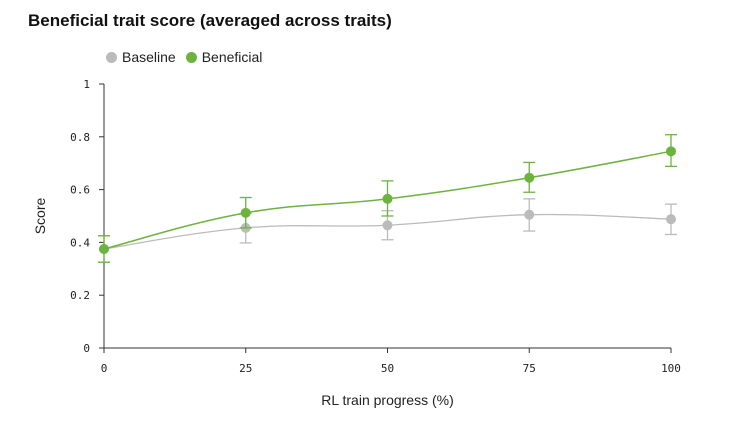 This screenshot has height=424, width=735. I want to click on legend-swatch-beneficial, so click(191, 57).